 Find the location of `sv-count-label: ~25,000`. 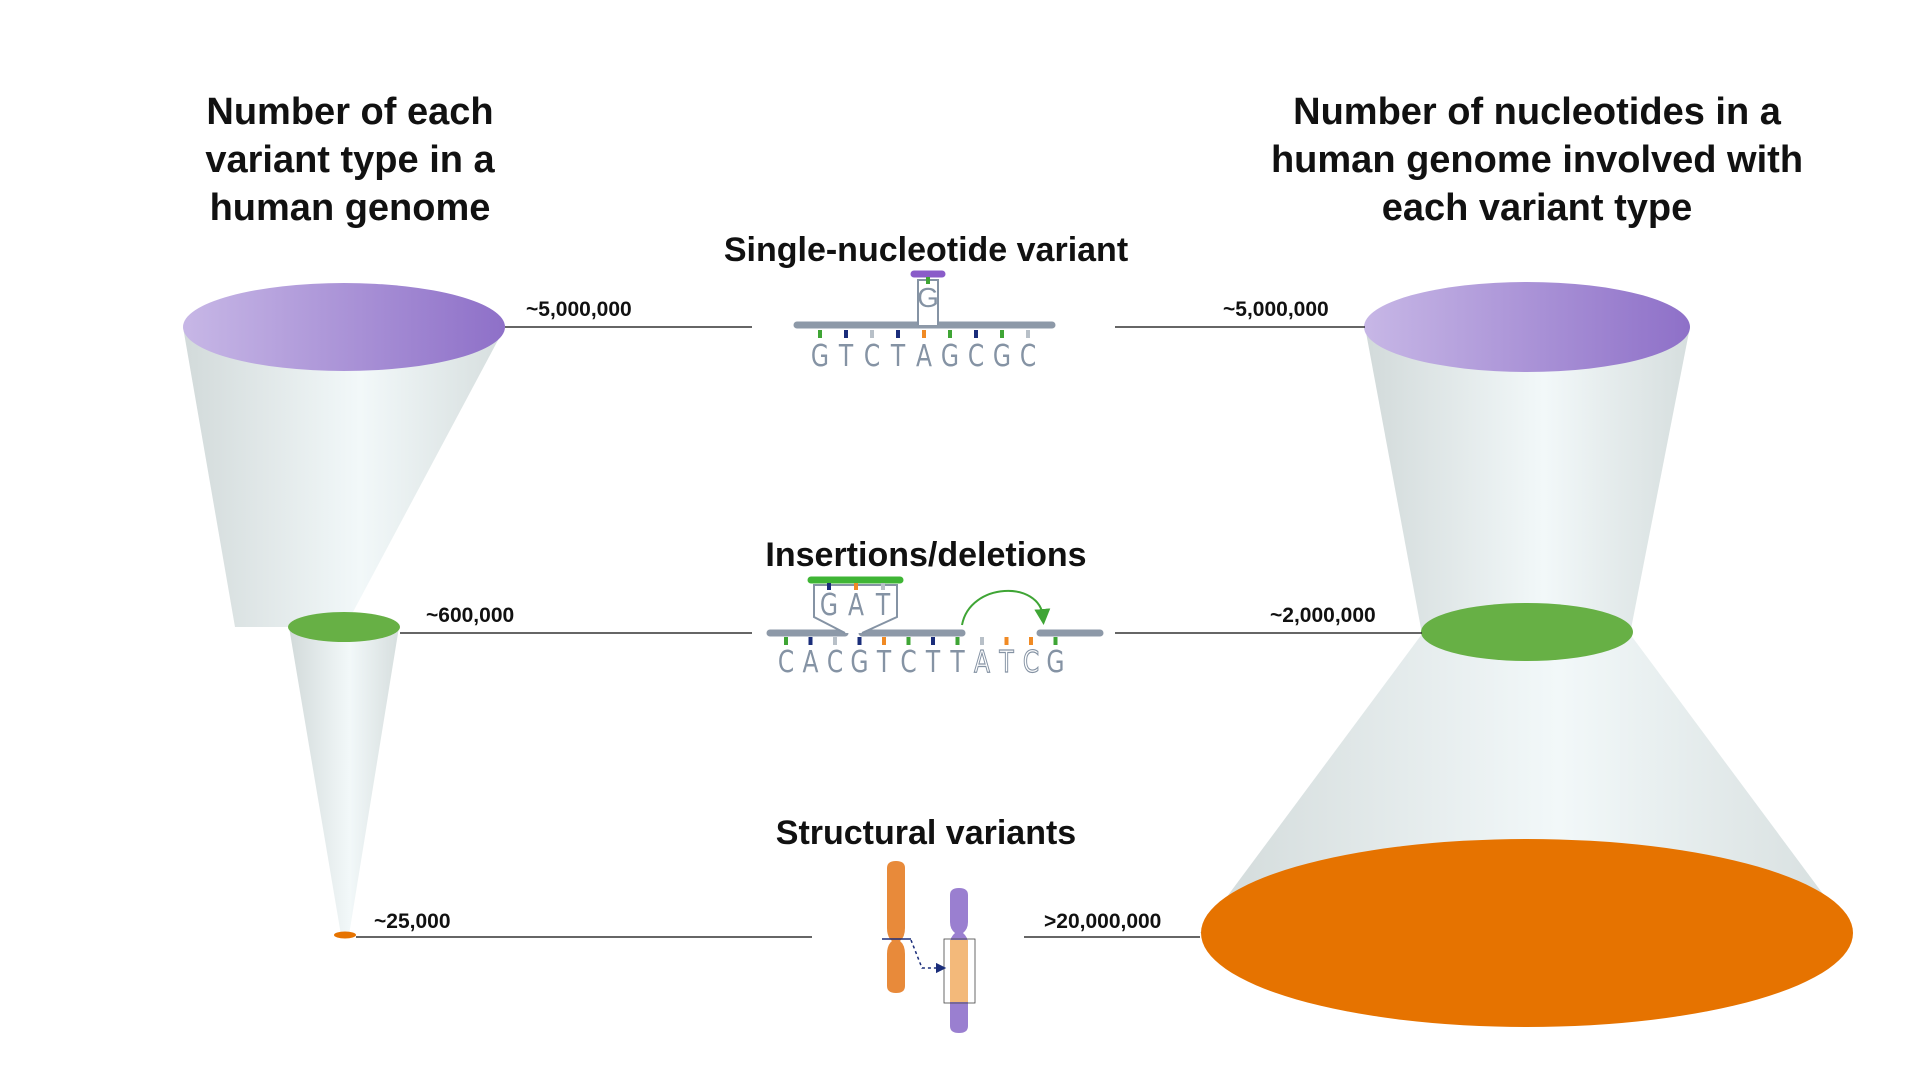

sv-count-label: ~25,000 is located at coordinates (412, 921).